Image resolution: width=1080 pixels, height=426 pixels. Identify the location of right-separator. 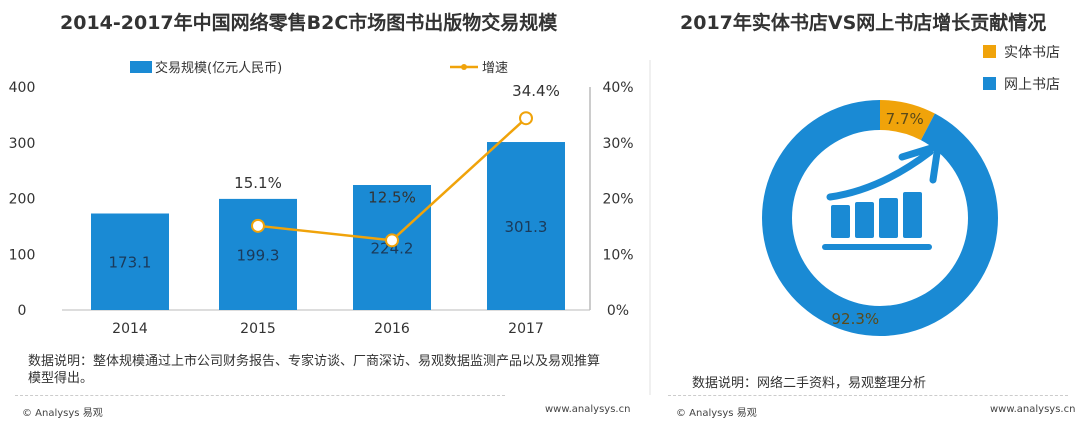
(868, 395).